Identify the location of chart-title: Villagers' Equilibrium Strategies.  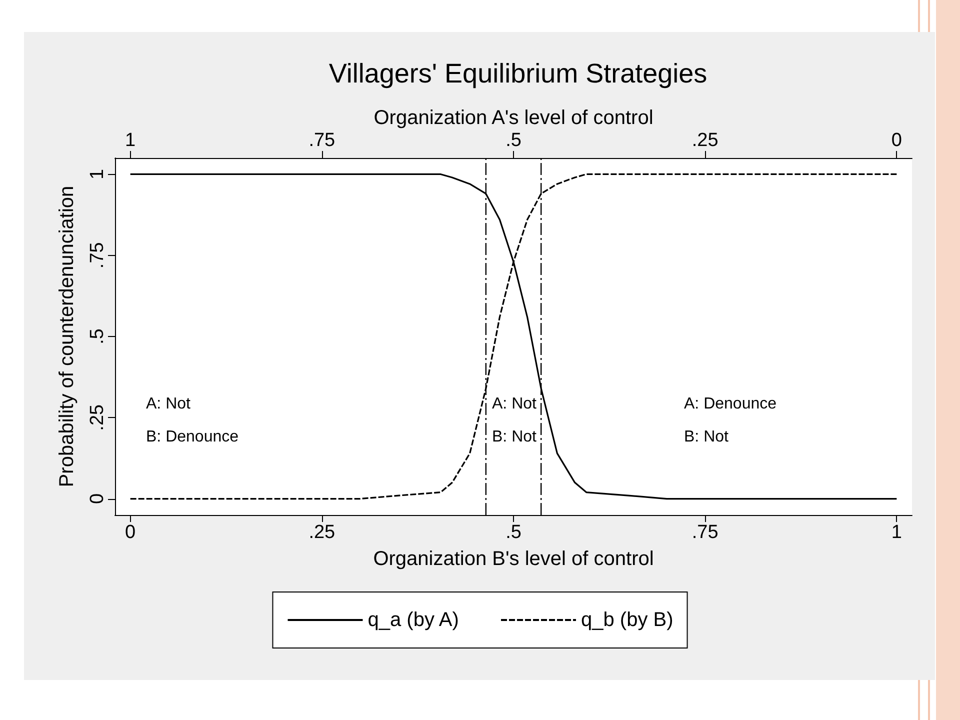
(518, 73).